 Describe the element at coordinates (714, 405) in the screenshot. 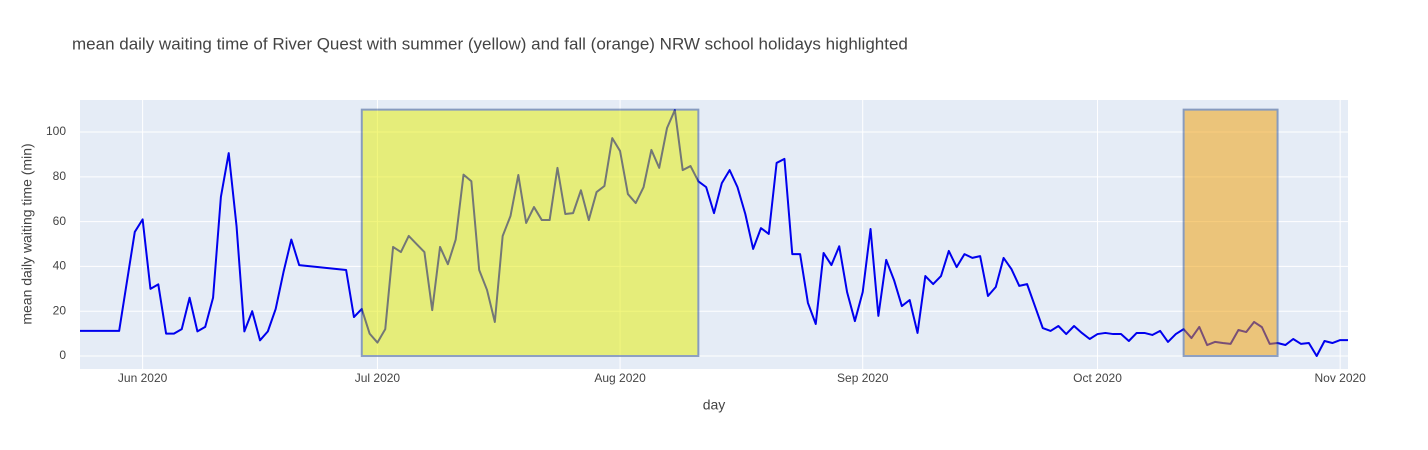

I see `x-axis-title: day` at that location.